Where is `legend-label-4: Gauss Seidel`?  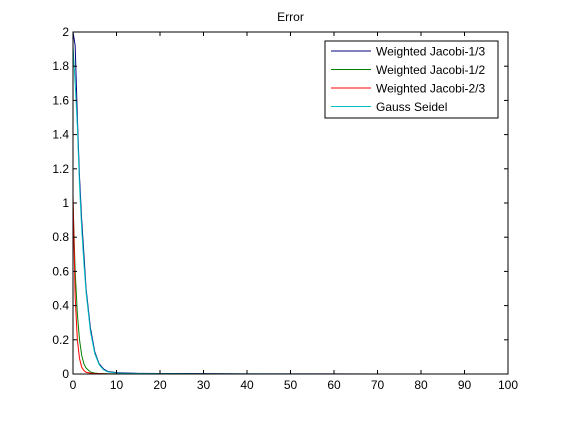 legend-label-4: Gauss Seidel is located at coordinates (411, 107).